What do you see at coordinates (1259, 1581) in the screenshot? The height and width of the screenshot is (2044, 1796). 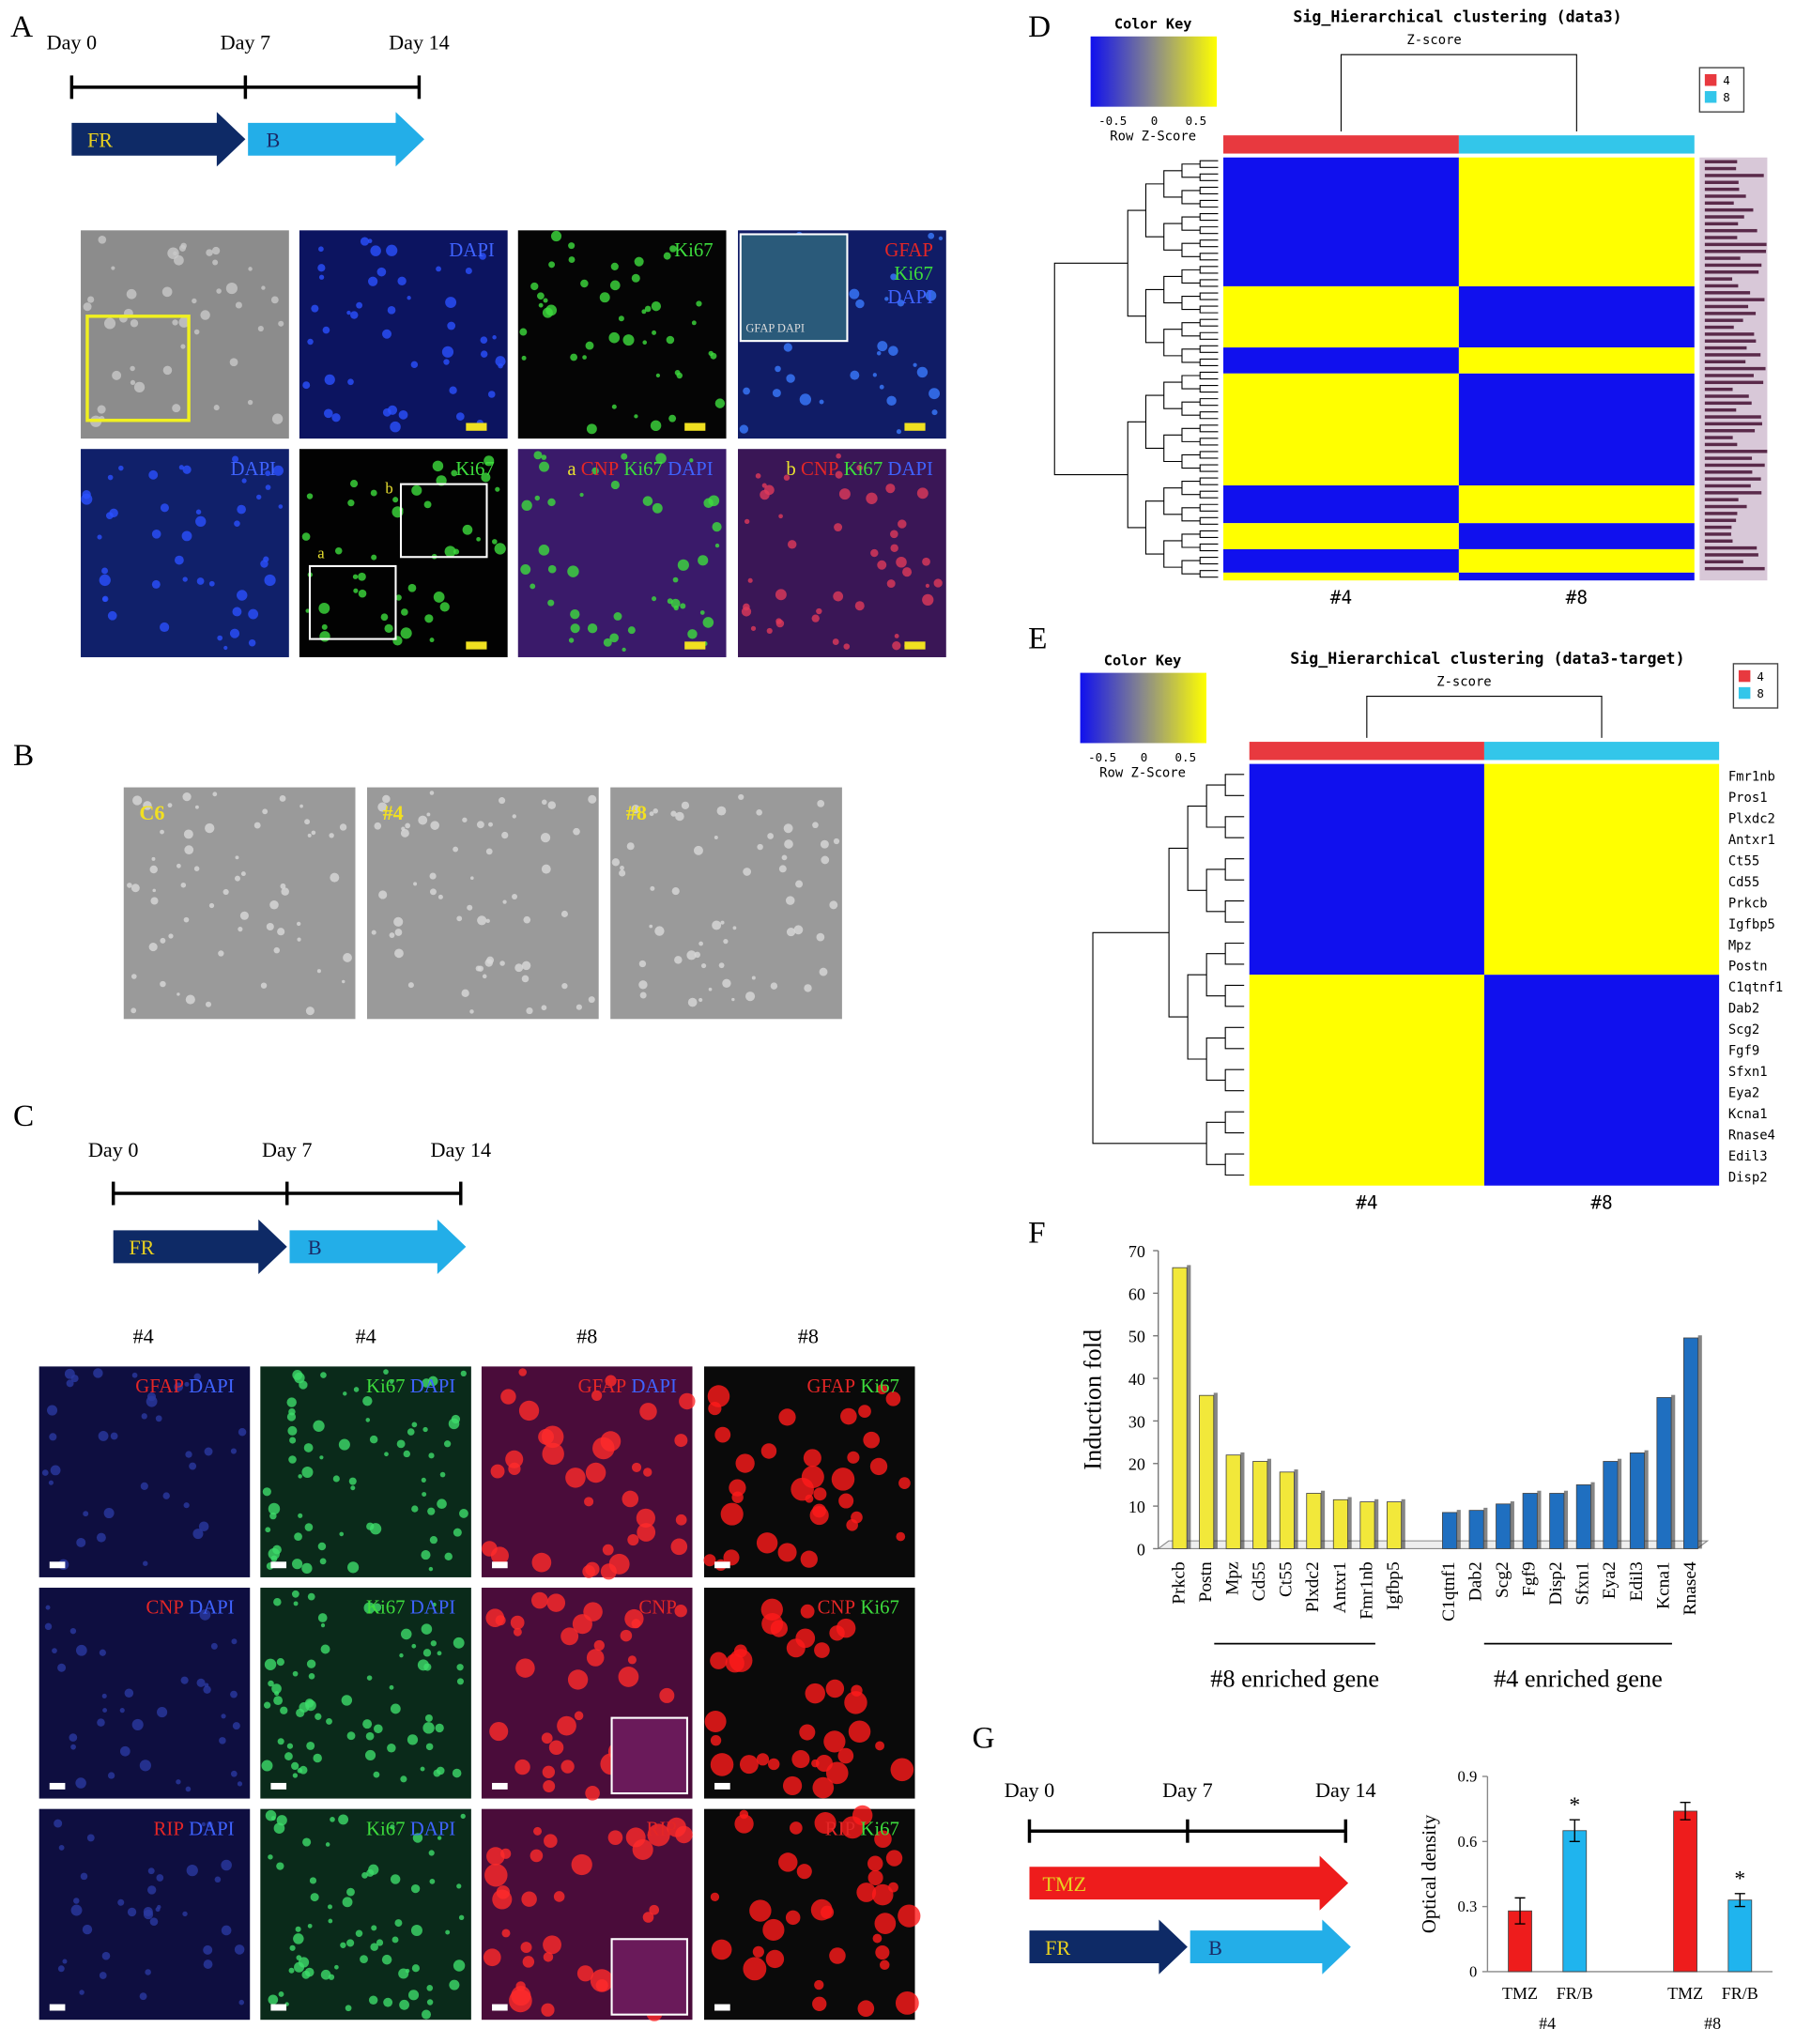 I see `x-tick-label: Cd55` at bounding box center [1259, 1581].